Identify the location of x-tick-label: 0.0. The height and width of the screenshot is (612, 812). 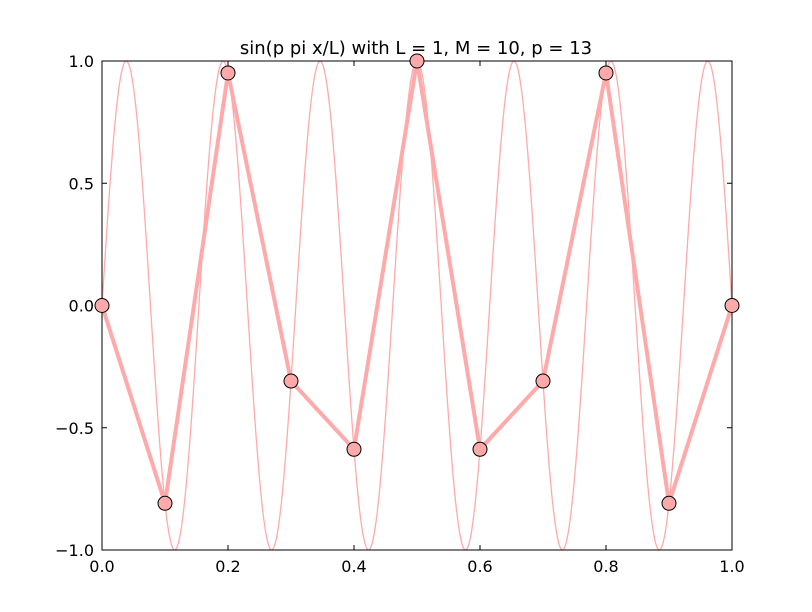
(101, 566).